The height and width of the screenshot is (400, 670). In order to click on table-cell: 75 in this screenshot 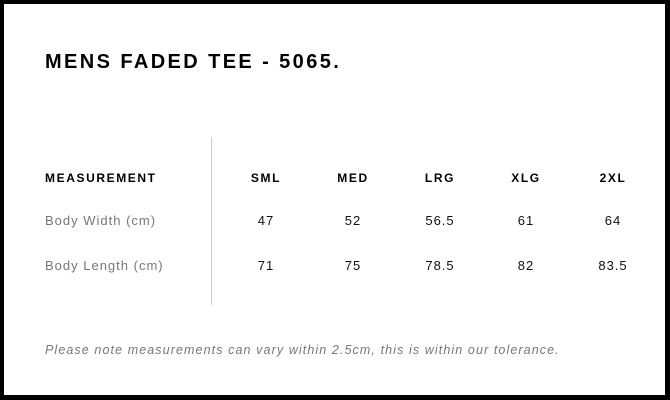, I will do `click(353, 265)`.